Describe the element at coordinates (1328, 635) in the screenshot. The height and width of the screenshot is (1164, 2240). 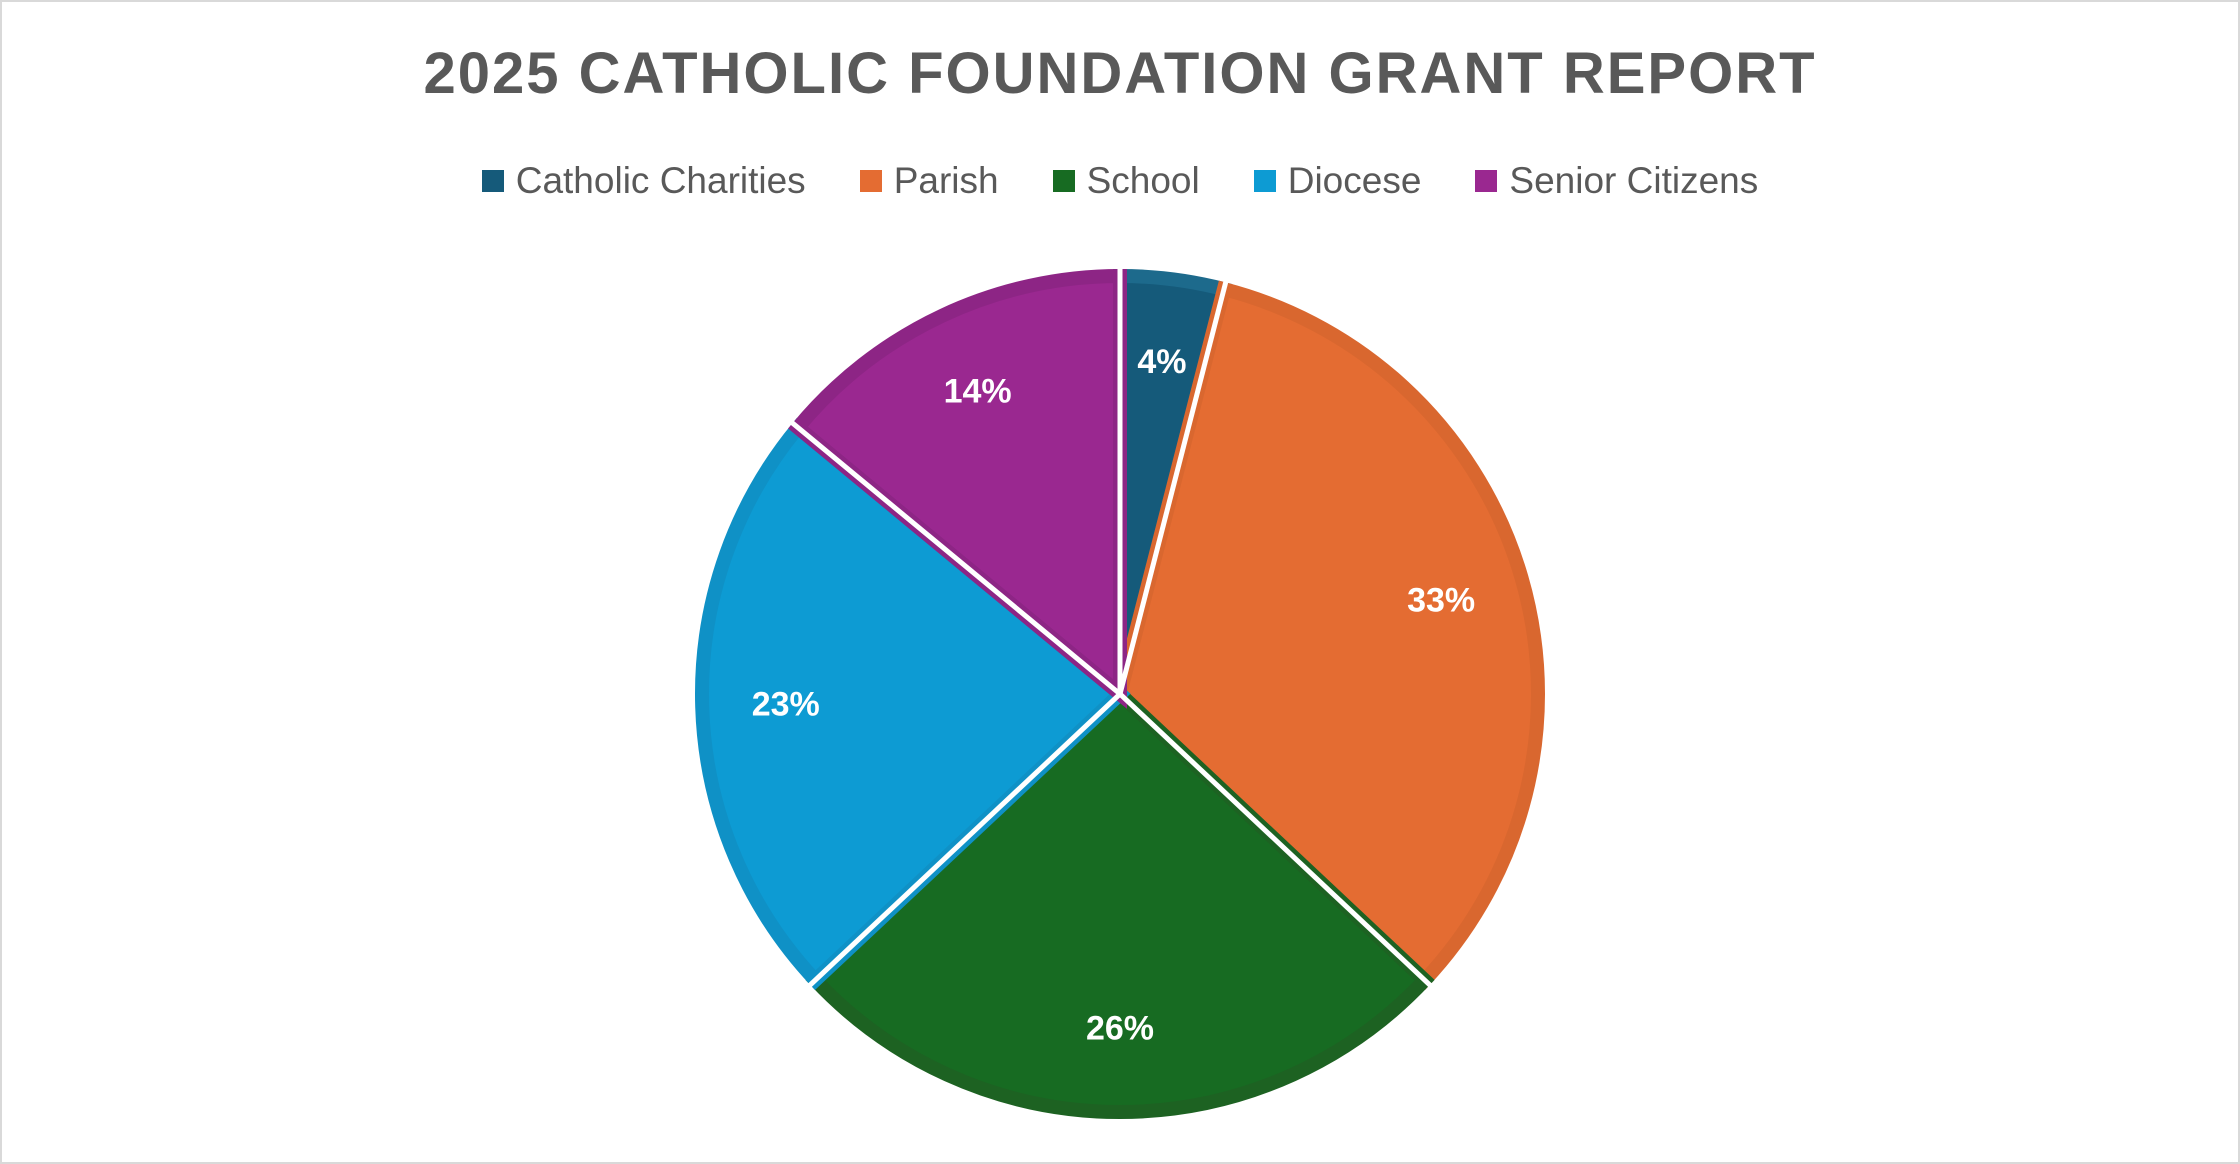
I see `pie-slice-parish` at that location.